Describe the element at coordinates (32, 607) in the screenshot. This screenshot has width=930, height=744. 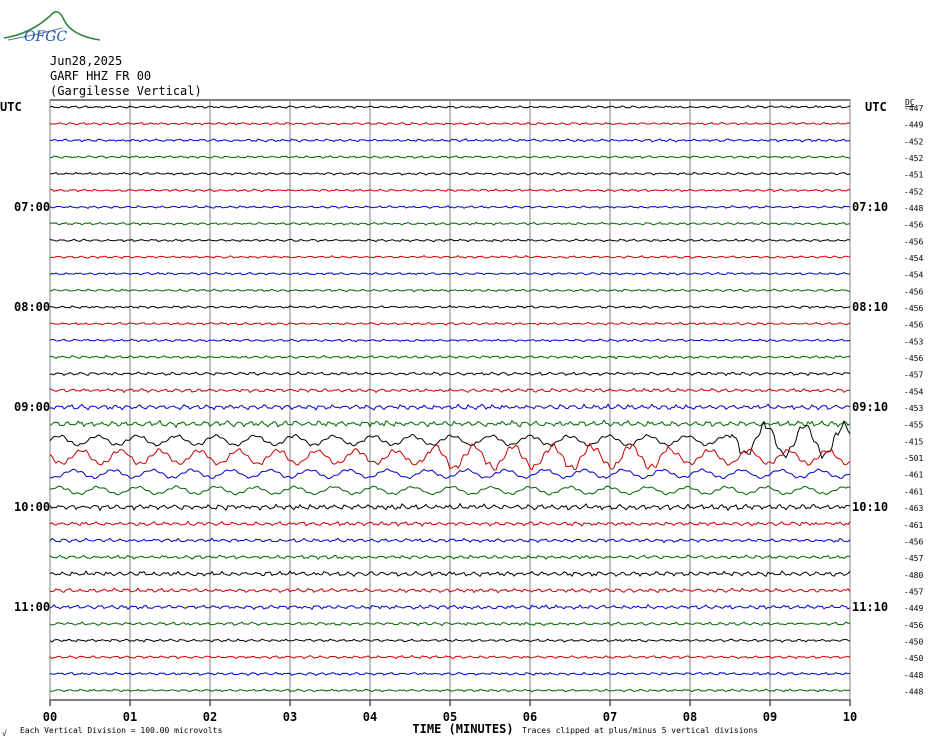
I see `left-time-label: 11:00` at that location.